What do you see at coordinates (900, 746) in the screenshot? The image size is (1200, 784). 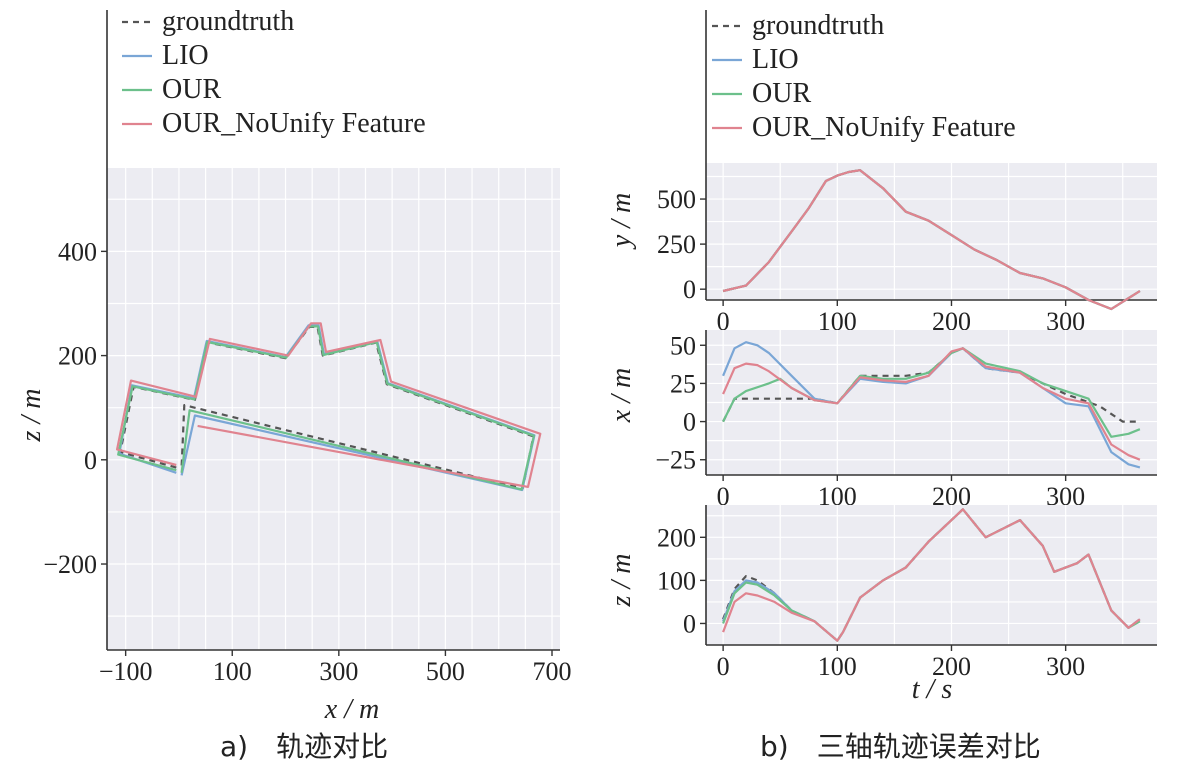 I see `caption-b: b) 三轴轨迹误差对比` at bounding box center [900, 746].